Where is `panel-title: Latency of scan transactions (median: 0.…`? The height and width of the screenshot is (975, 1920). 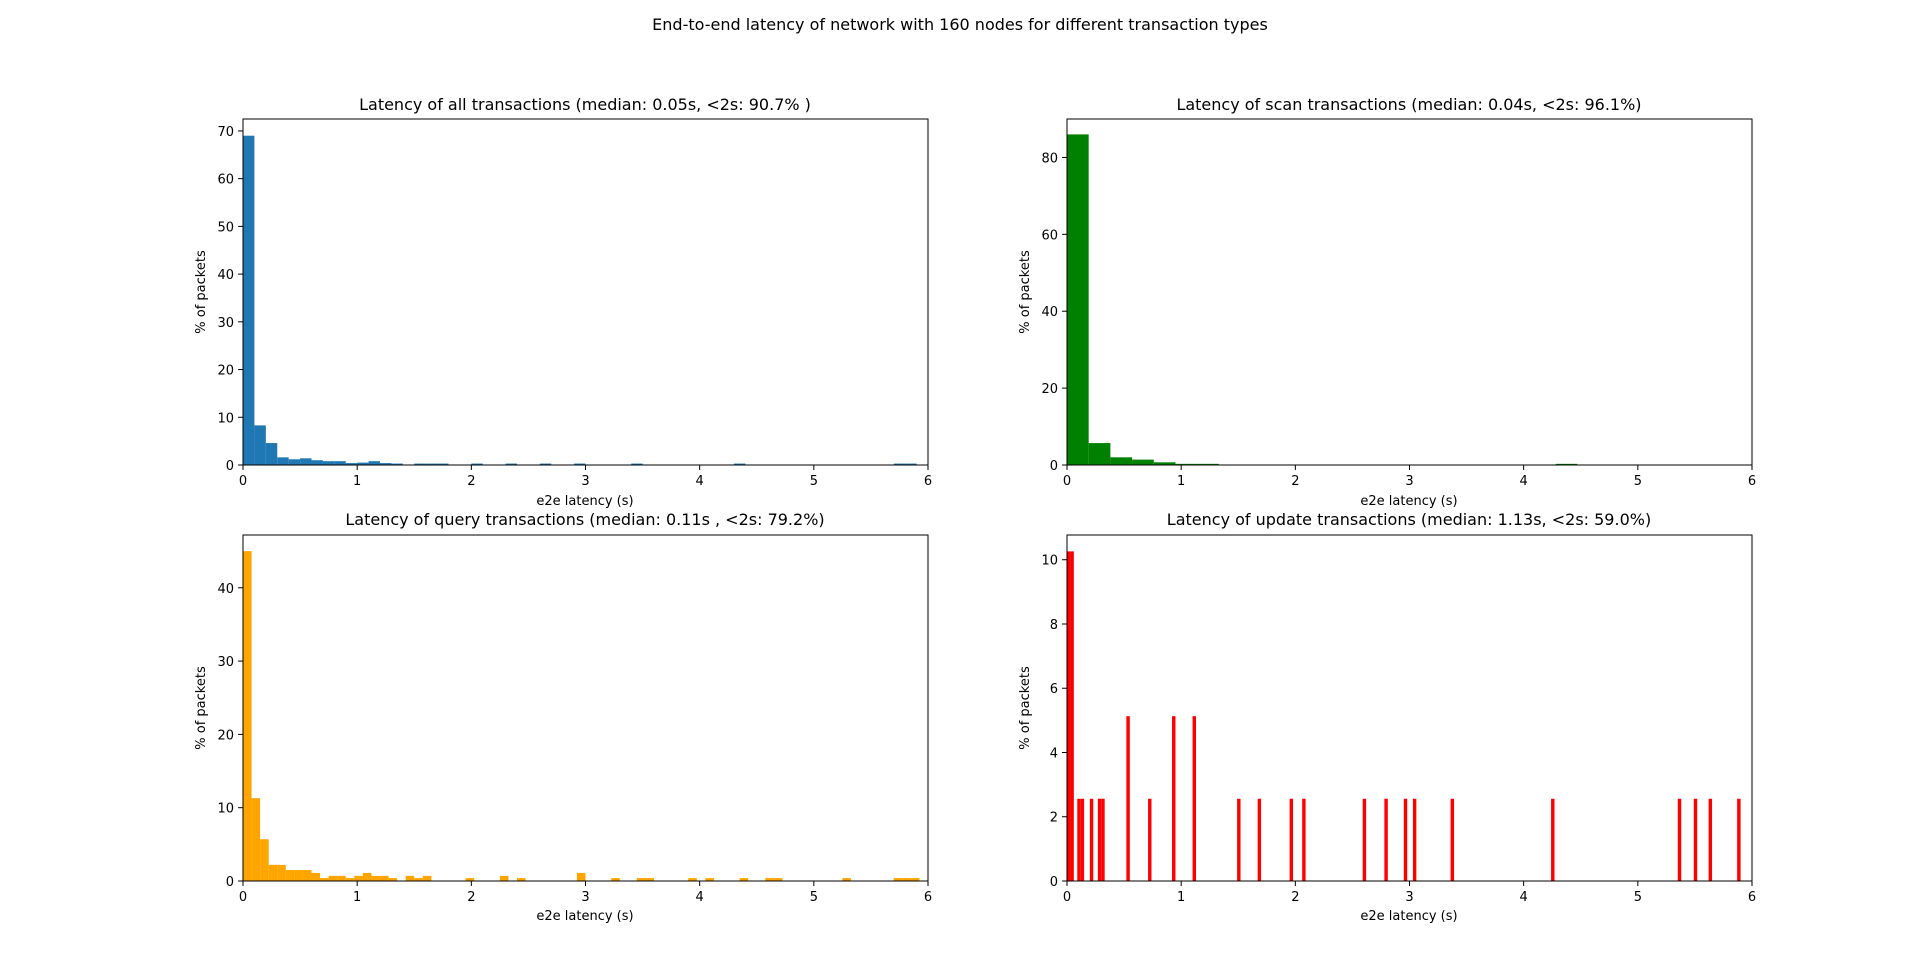
panel-title: Latency of scan transactions (median: 0.… is located at coordinates (1408, 104).